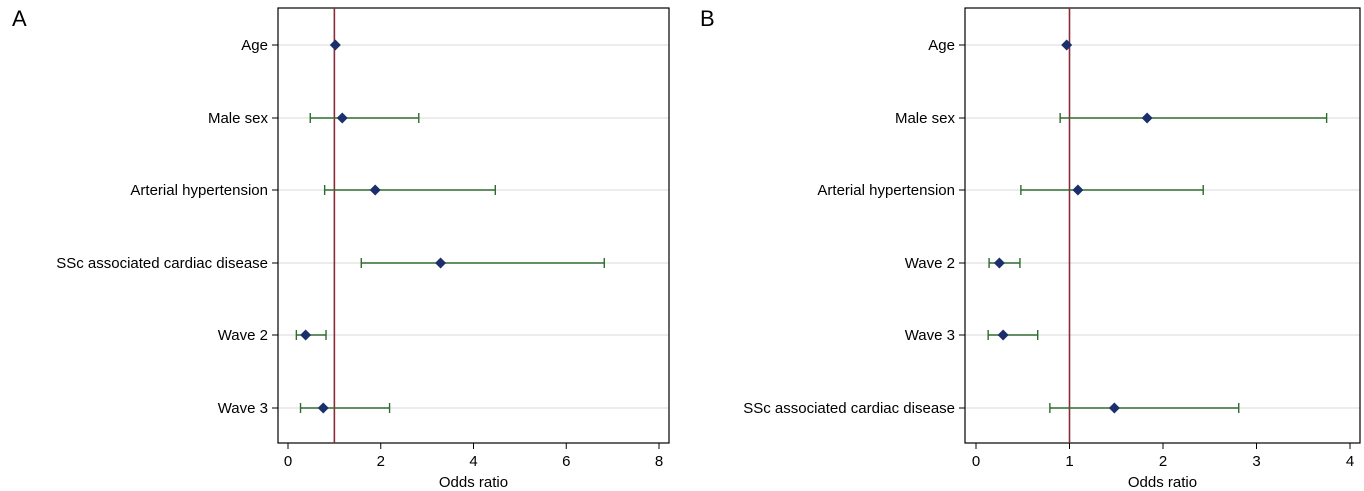 The height and width of the screenshot is (491, 1364). What do you see at coordinates (941, 45) in the screenshot?
I see `panel-b-ylabel-0: Age` at bounding box center [941, 45].